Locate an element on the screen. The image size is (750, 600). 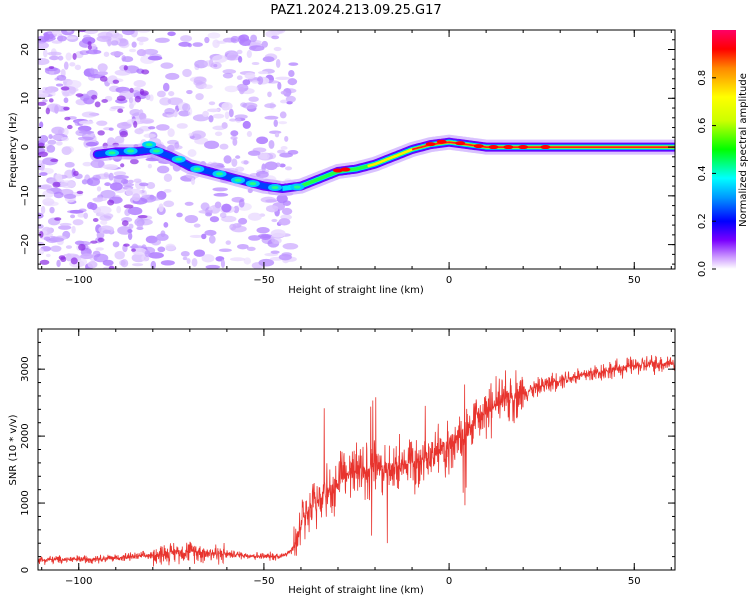
snr-ylabel: SNR (10 * v/v) is located at coordinates (13, 449).